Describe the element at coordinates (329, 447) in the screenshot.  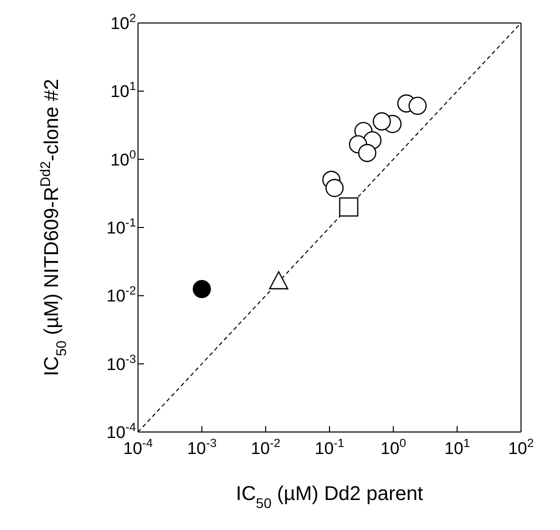
I see `x-tick-label: 10$^{-1}$` at that location.